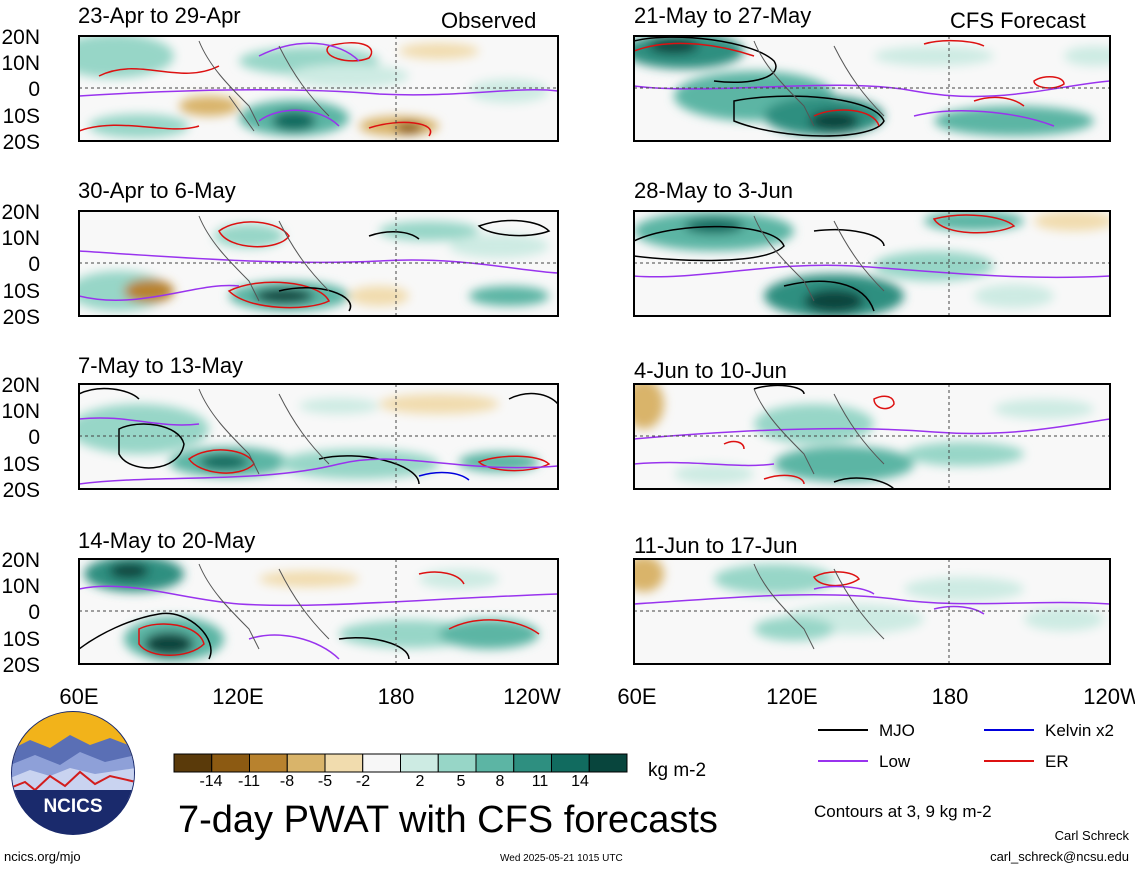  Describe the element at coordinates (325, 781) in the screenshot. I see `colorbar-tick-label: -5` at that location.